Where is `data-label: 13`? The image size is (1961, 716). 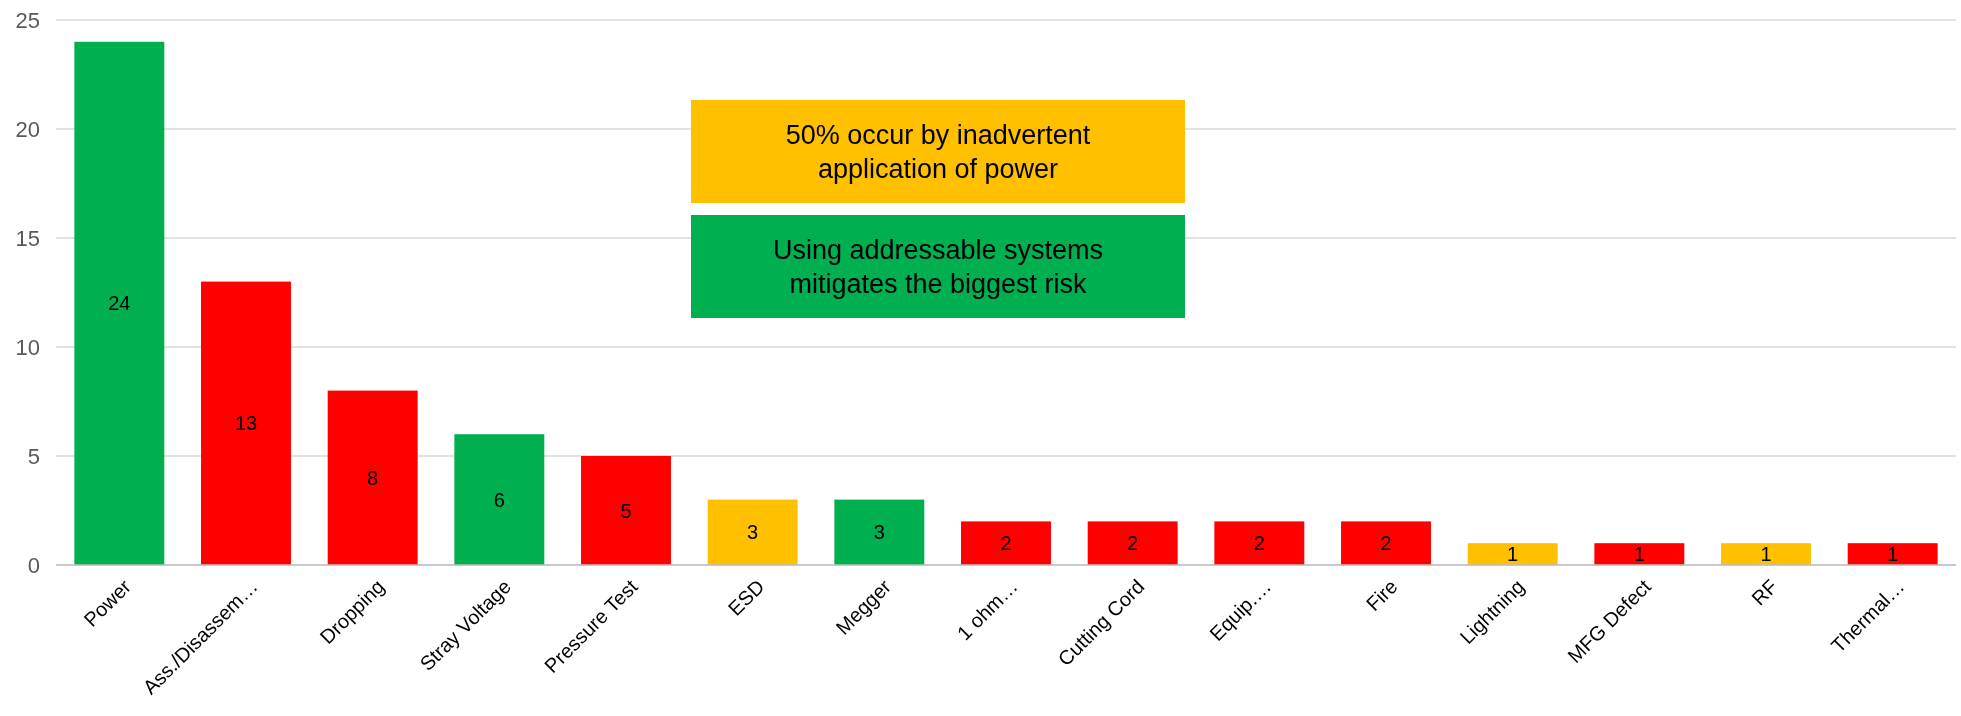
data-label: 13 is located at coordinates (246, 423).